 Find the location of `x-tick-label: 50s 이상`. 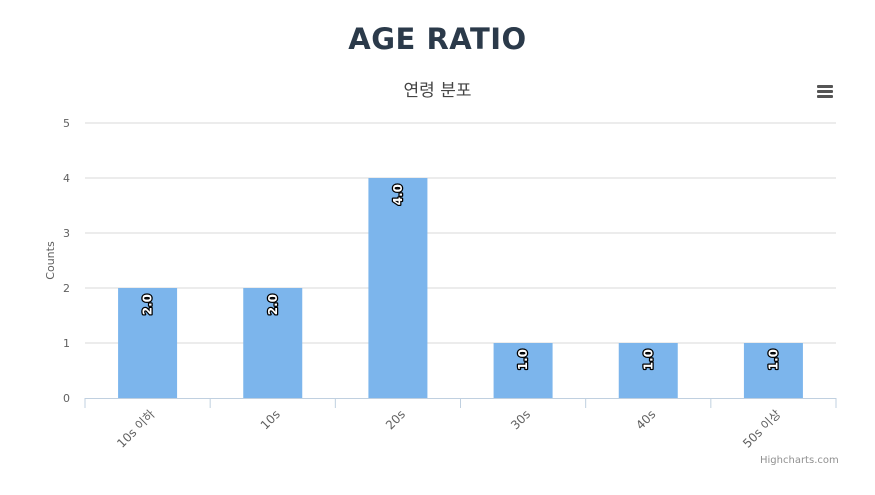

x-tick-label: 50s 이상 is located at coordinates (761, 428).